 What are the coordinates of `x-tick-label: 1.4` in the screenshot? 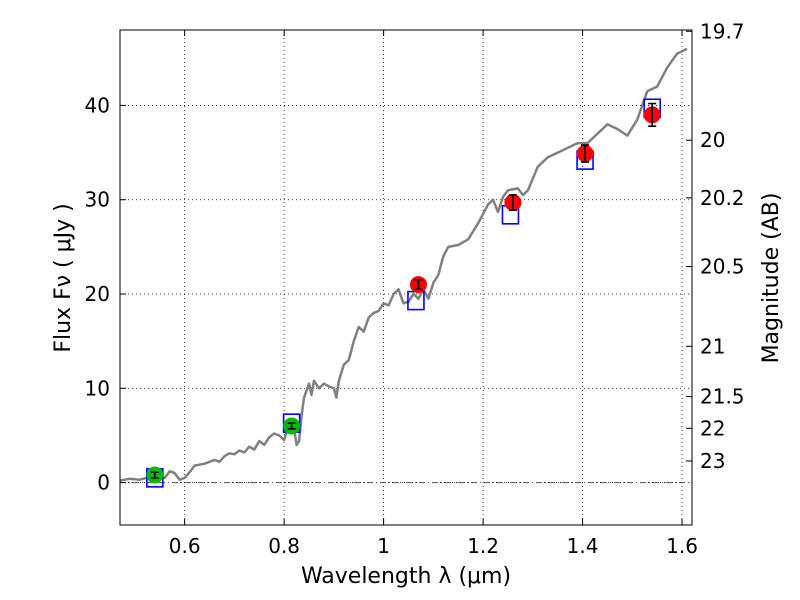 It's located at (583, 546).